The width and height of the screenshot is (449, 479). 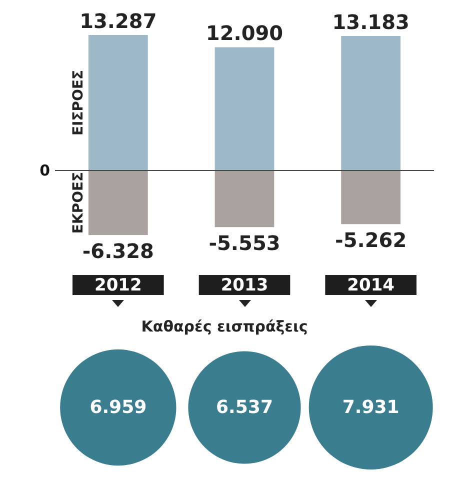 What do you see at coordinates (371, 407) in the screenshot?
I see `data-label: 7.931` at bounding box center [371, 407].